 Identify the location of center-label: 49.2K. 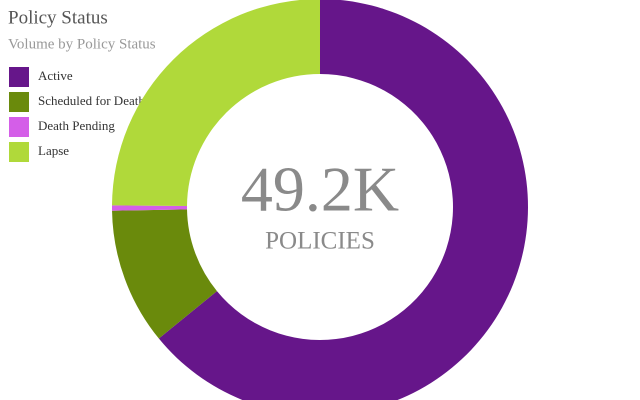
(320, 189).